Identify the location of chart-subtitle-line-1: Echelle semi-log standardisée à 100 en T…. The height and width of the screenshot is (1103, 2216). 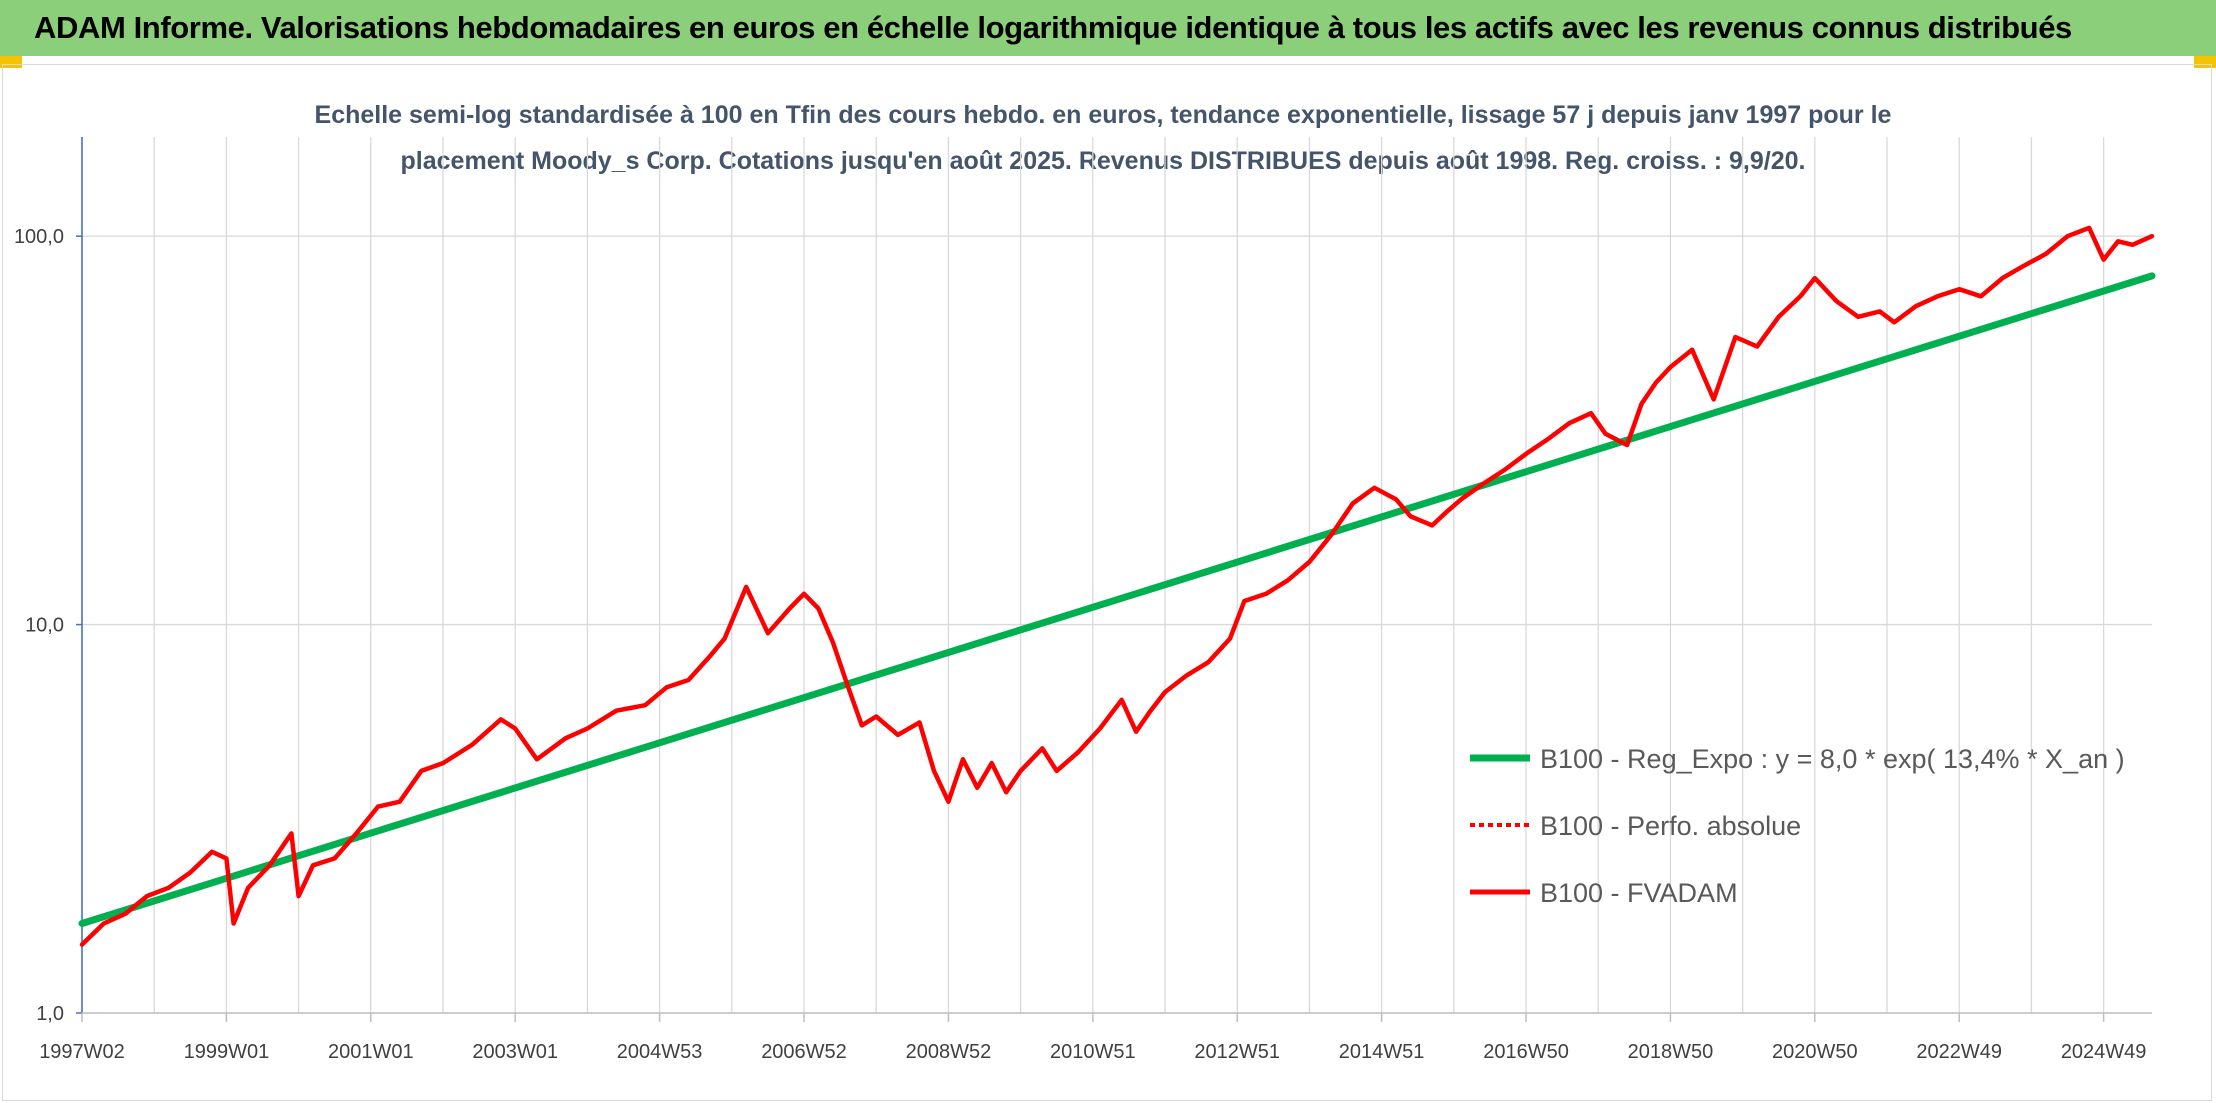
(1103, 115).